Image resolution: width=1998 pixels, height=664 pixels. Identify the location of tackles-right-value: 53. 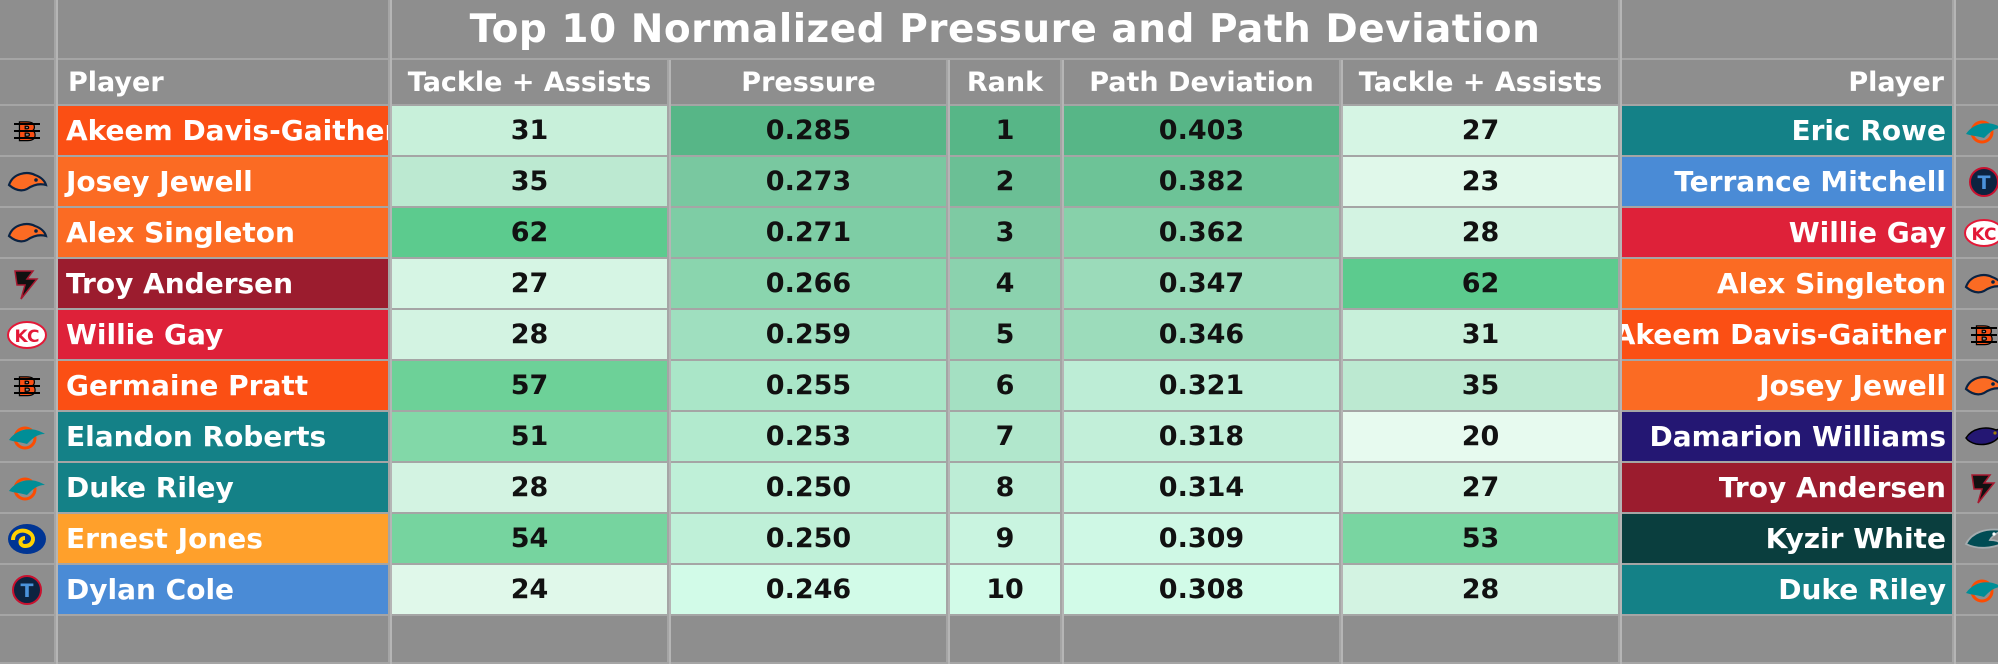
(1481, 539).